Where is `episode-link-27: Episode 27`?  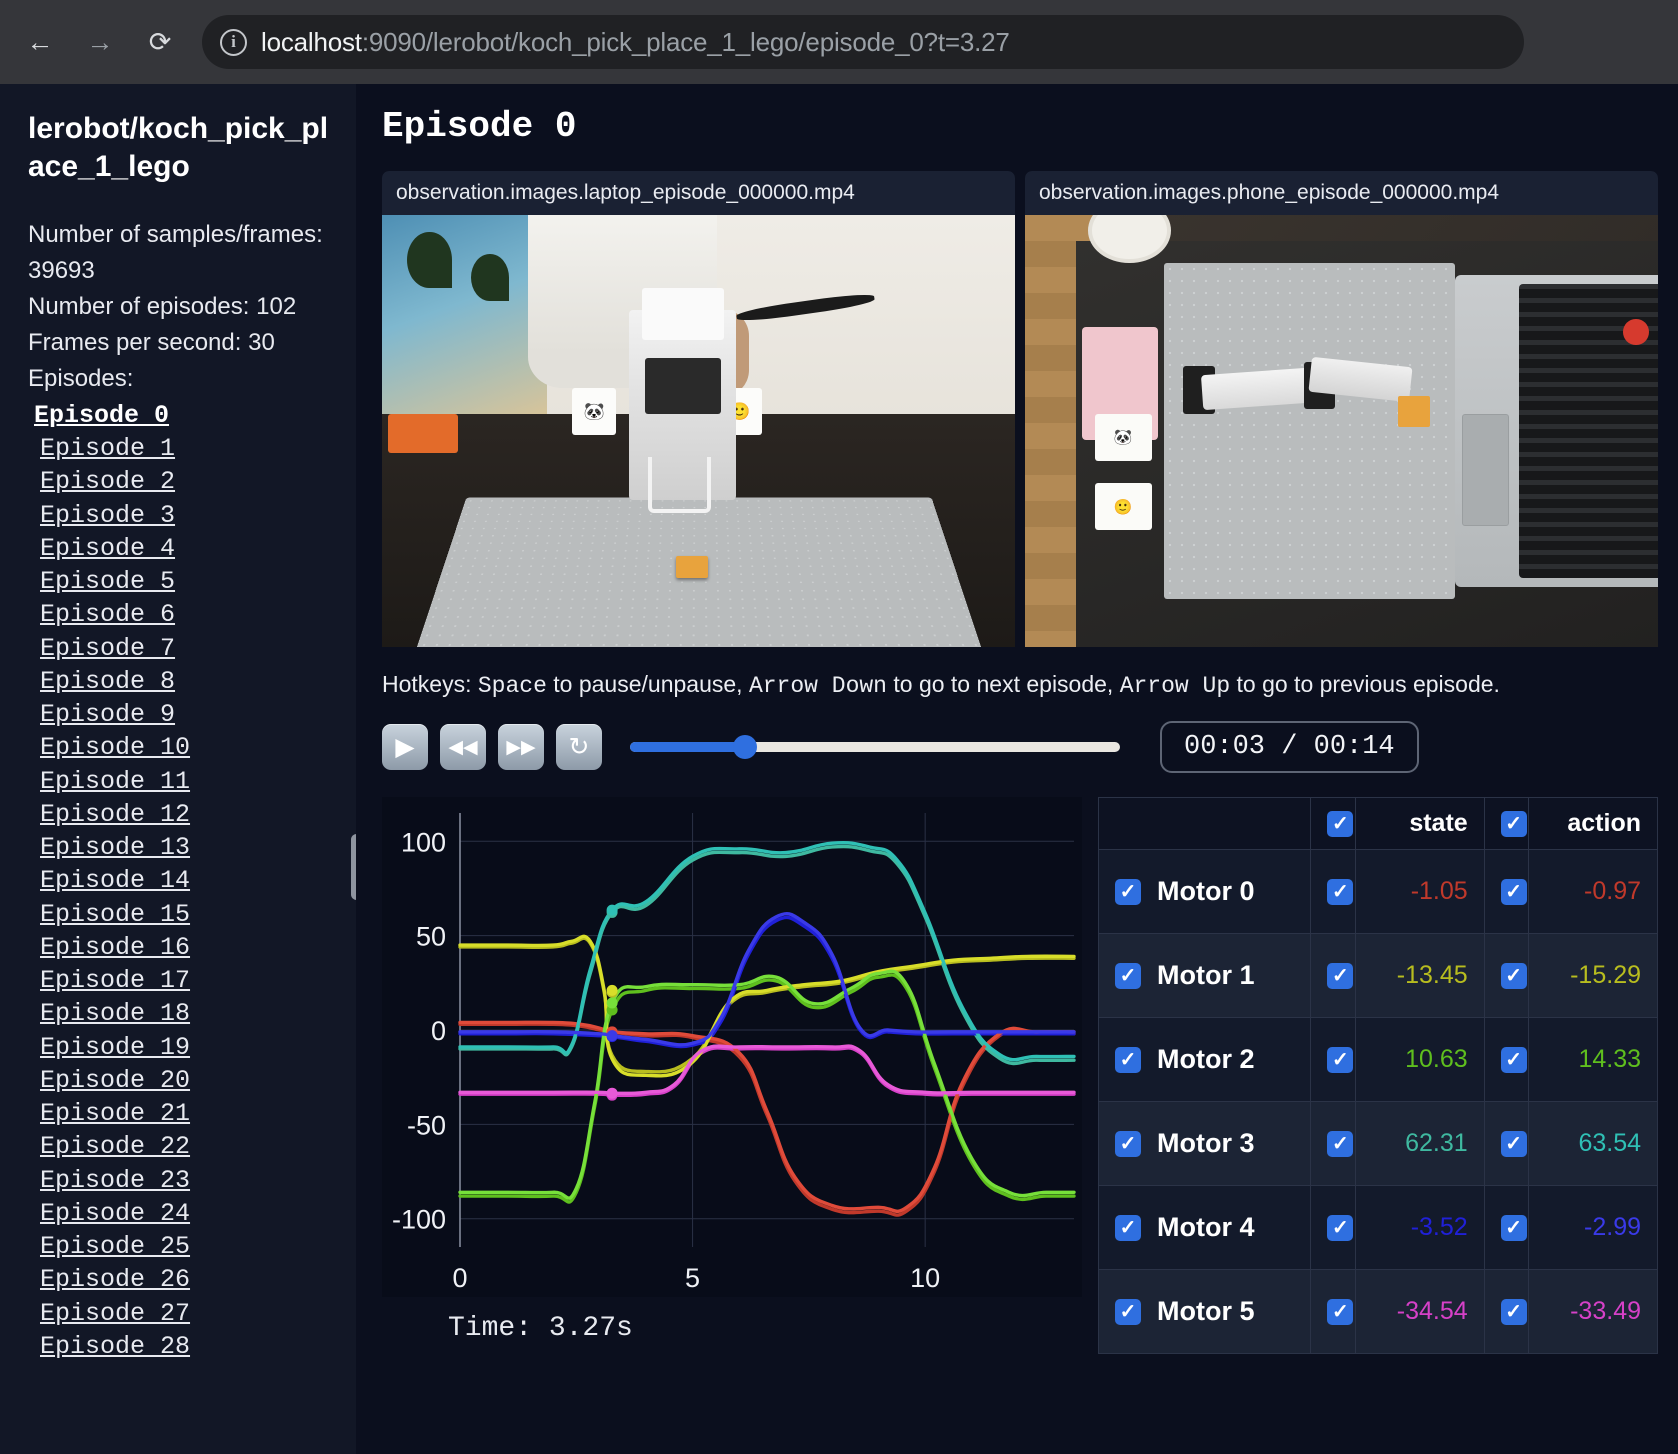
episode-link-27: Episode 27 is located at coordinates (115, 1313).